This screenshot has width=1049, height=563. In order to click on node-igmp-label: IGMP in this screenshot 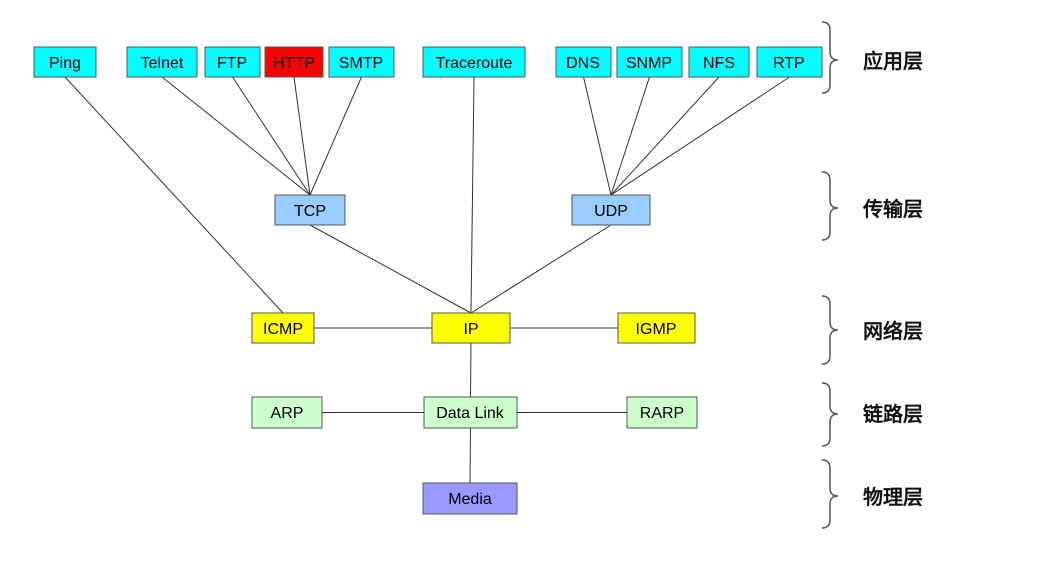, I will do `click(656, 329)`.